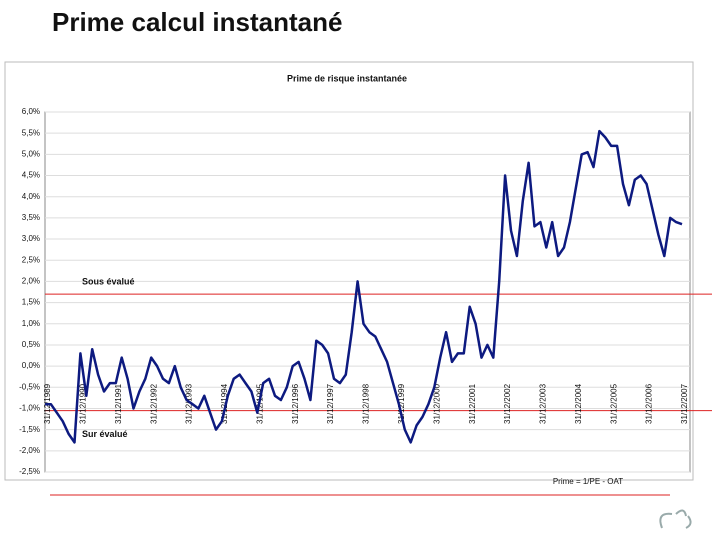 Image resolution: width=720 pixels, height=545 pixels. I want to click on x-tick-label: 31/12/2003, so click(543, 403).